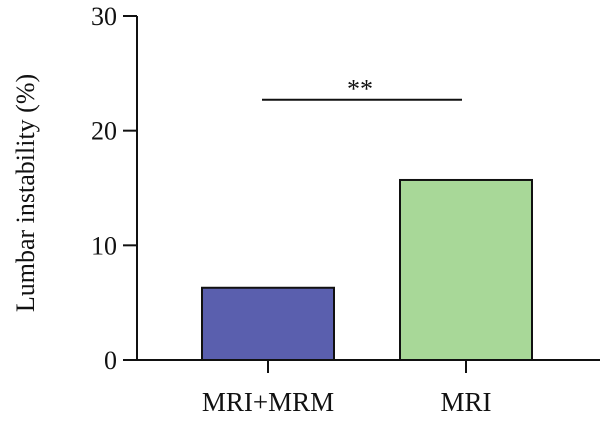 The height and width of the screenshot is (423, 600). I want to click on x-tick-label: MRI, so click(465, 402).